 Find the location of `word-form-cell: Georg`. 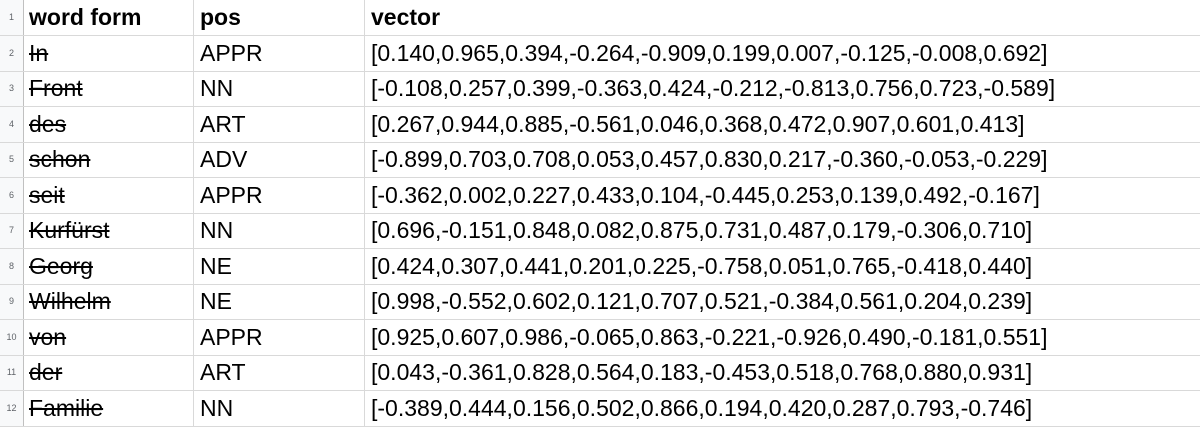

word-form-cell: Georg is located at coordinates (109, 266).